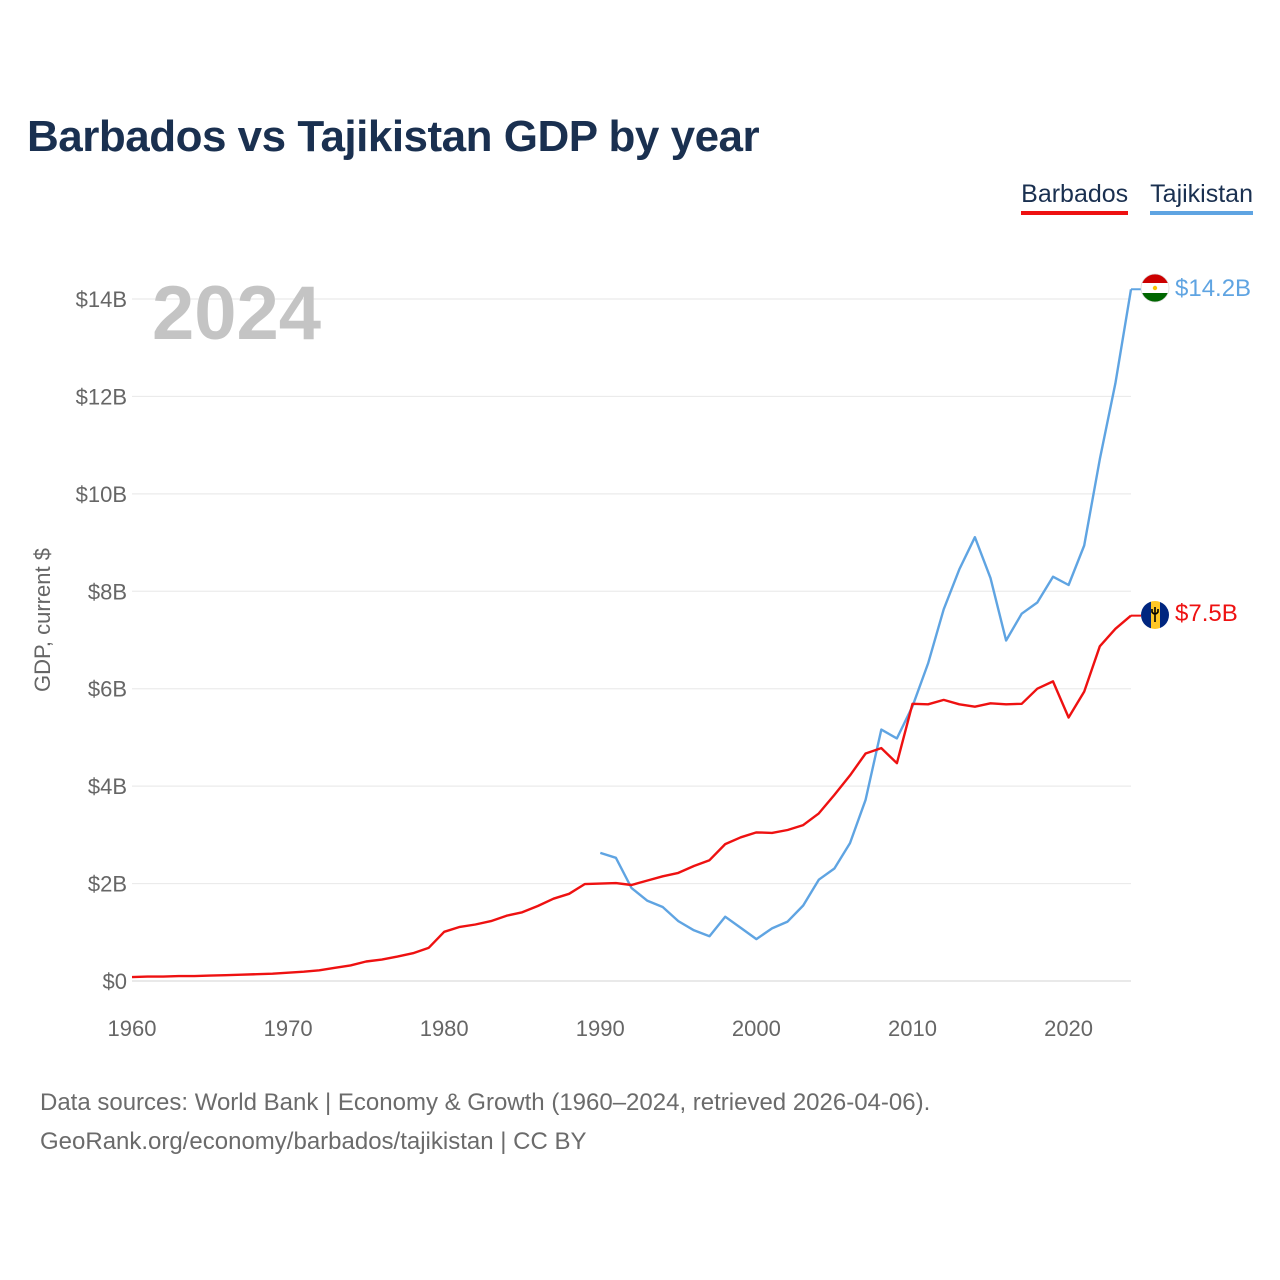 The height and width of the screenshot is (1280, 1280). Describe the element at coordinates (101, 396) in the screenshot. I see `y-tick-label: $12B` at that location.